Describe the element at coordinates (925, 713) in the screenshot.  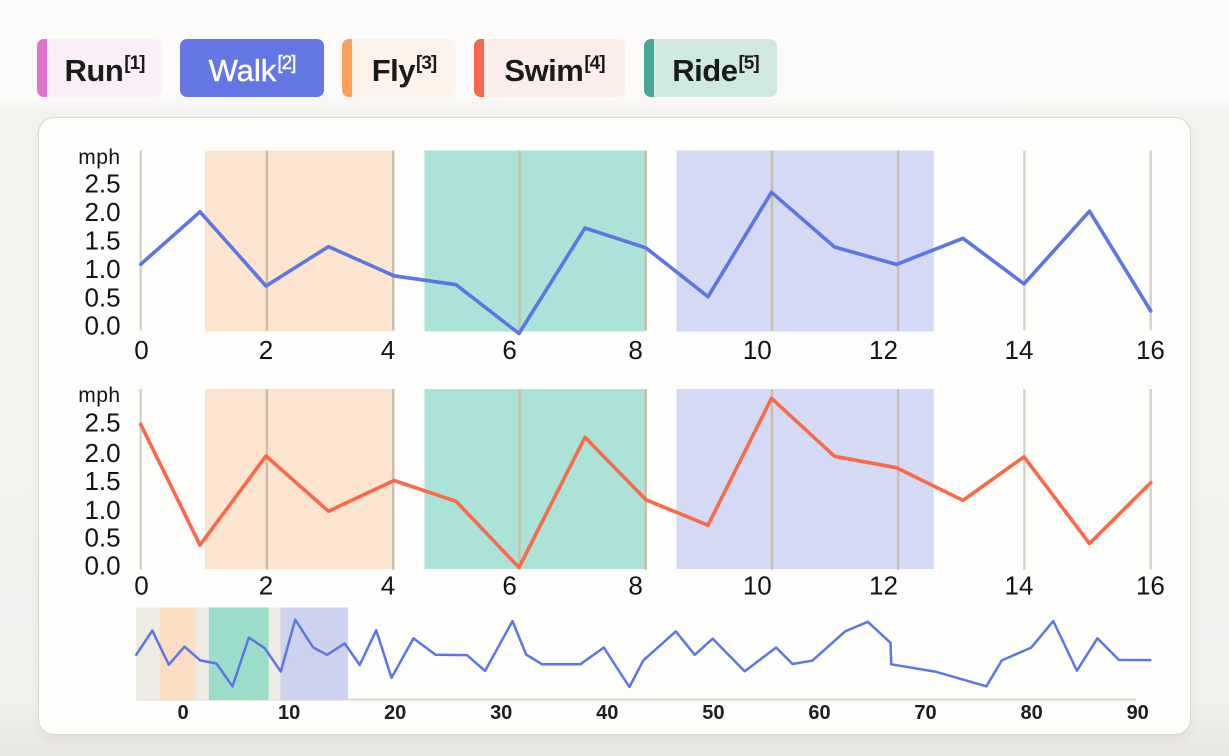
I see `svg-text: 70` at that location.